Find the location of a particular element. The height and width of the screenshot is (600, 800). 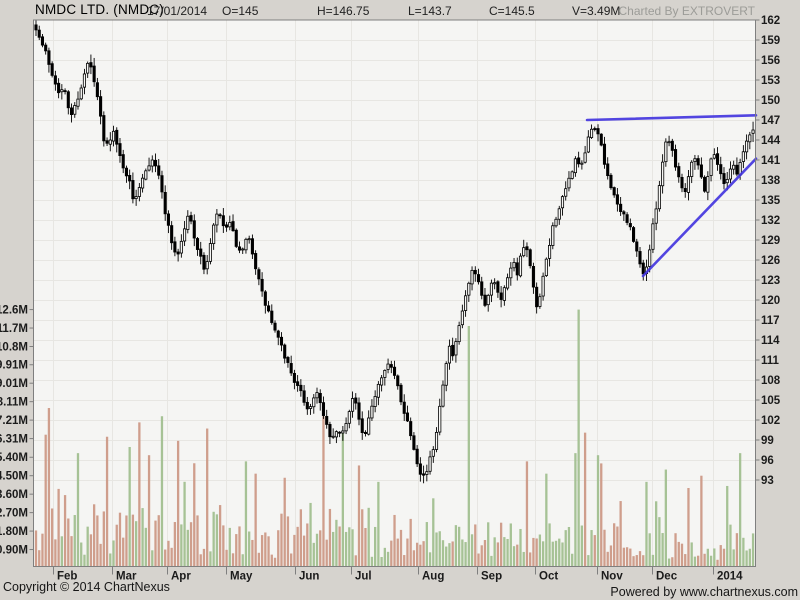

quote-high: H=146.75 is located at coordinates (343, 11).